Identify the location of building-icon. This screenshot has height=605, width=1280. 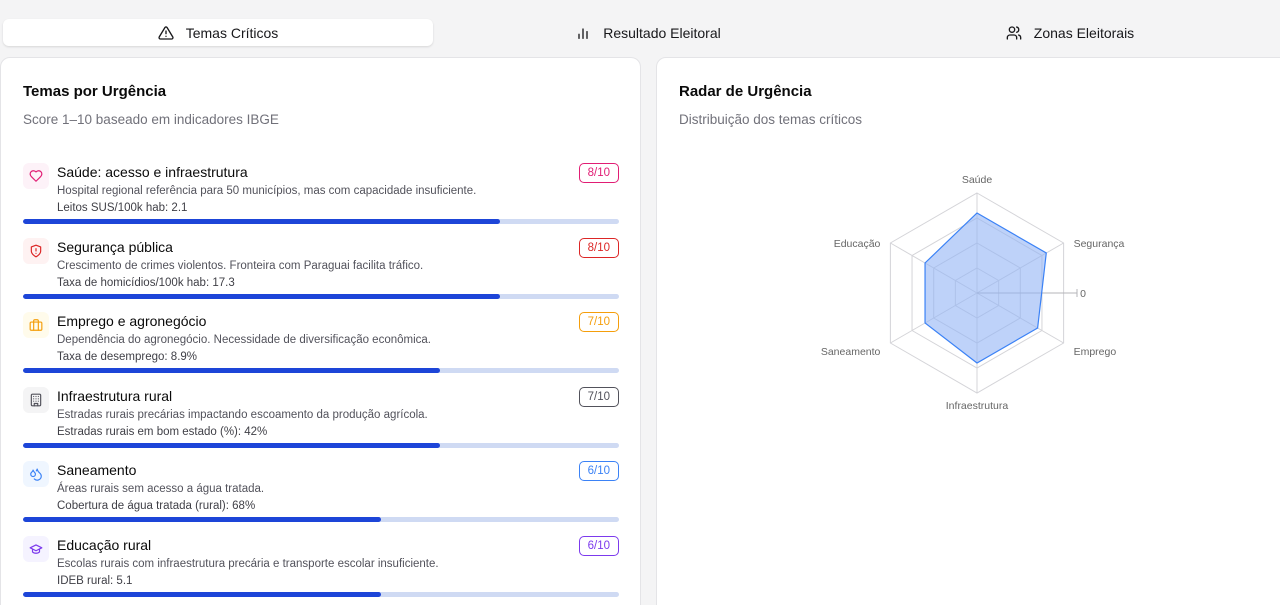
(36, 399).